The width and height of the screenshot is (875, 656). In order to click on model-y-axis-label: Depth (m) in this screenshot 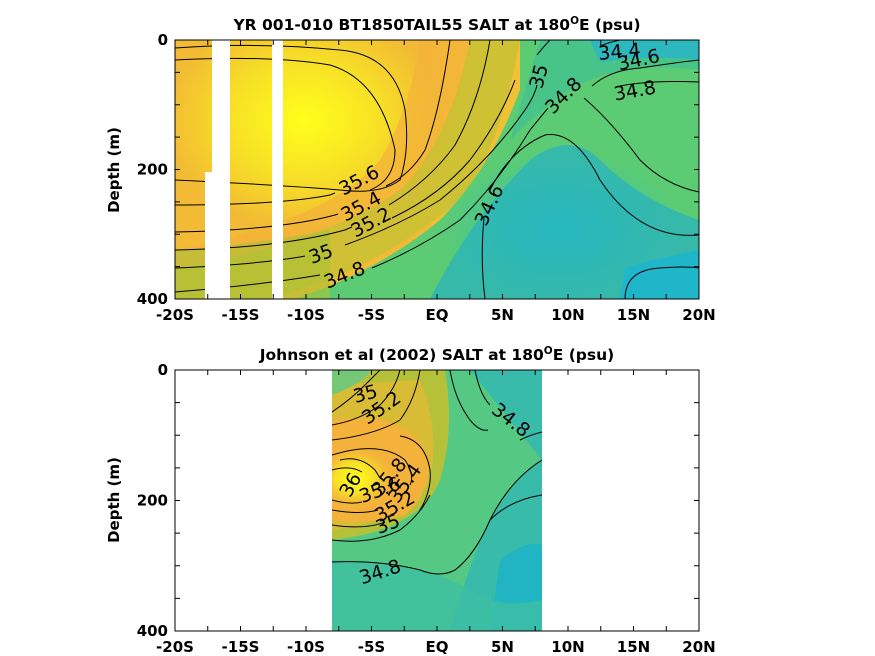, I will do `click(114, 170)`.